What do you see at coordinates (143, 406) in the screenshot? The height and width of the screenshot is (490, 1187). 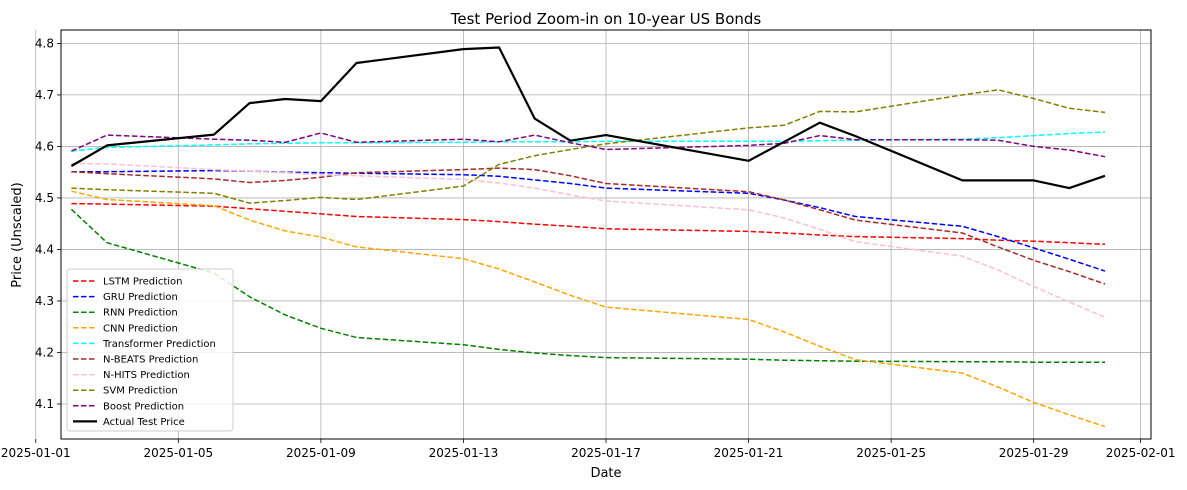 I see `legend-label-boost-prediction: Boost Prediction` at bounding box center [143, 406].